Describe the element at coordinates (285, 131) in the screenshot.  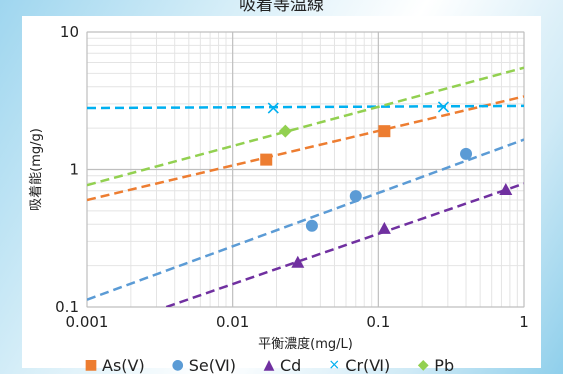
I see `data-point-pb` at that location.